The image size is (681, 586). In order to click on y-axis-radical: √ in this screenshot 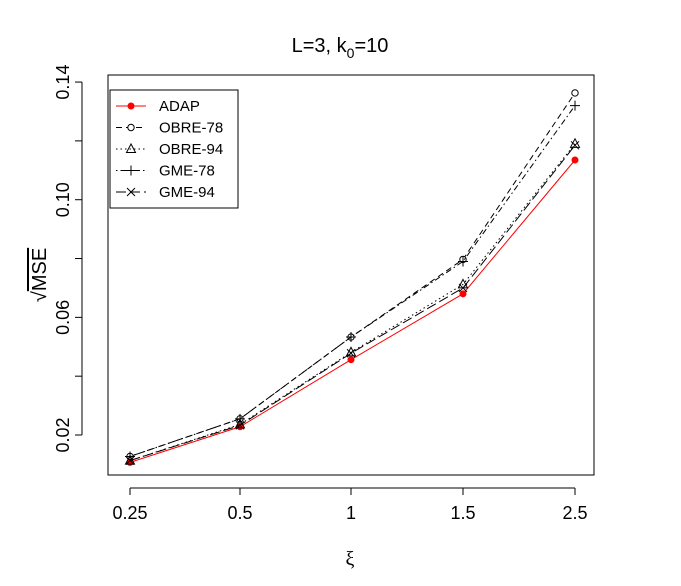, I will do `click(40, 296)`.